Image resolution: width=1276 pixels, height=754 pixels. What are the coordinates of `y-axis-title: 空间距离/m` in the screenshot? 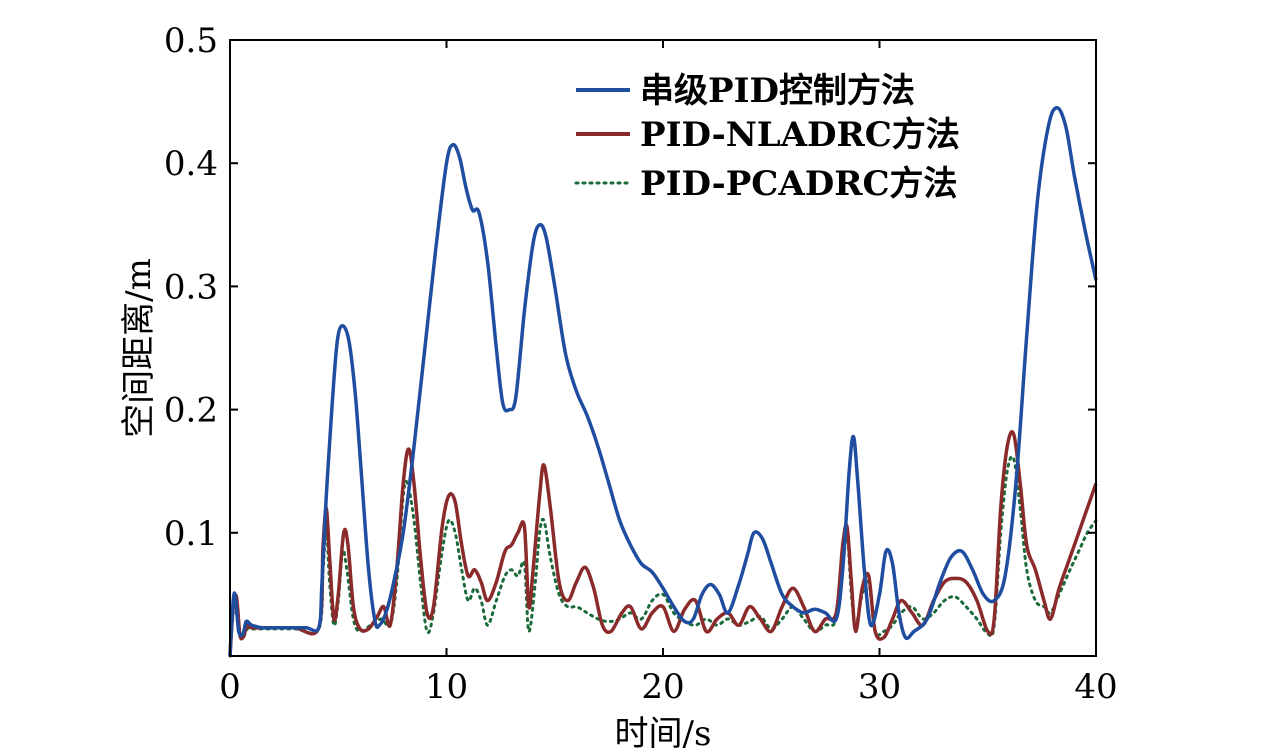 It's located at (139, 348).